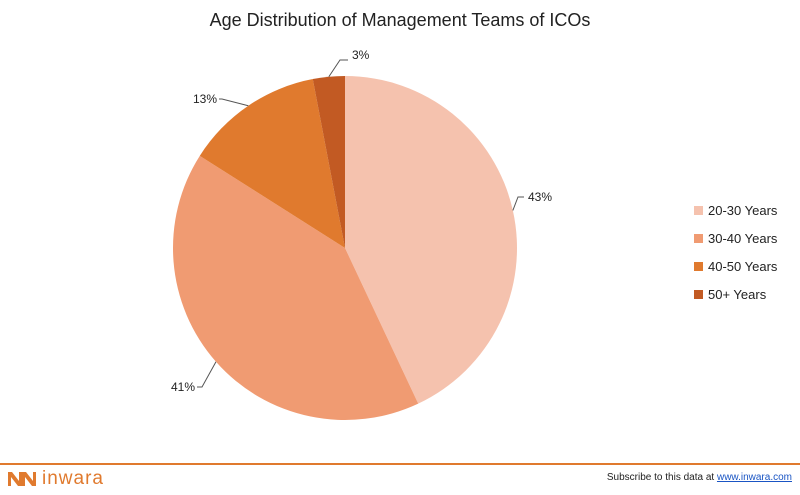 The height and width of the screenshot is (495, 800). I want to click on brand-name: inwara, so click(73, 478).